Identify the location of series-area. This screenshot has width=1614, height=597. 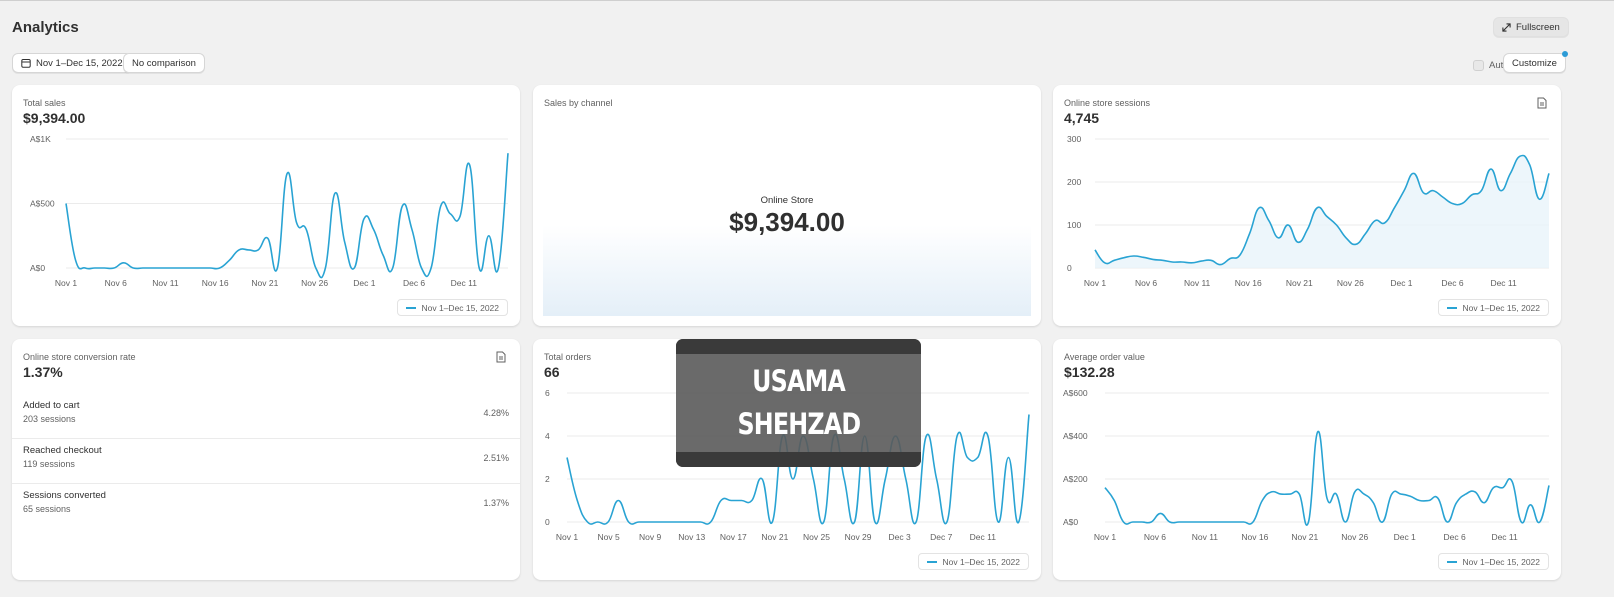
(1322, 211).